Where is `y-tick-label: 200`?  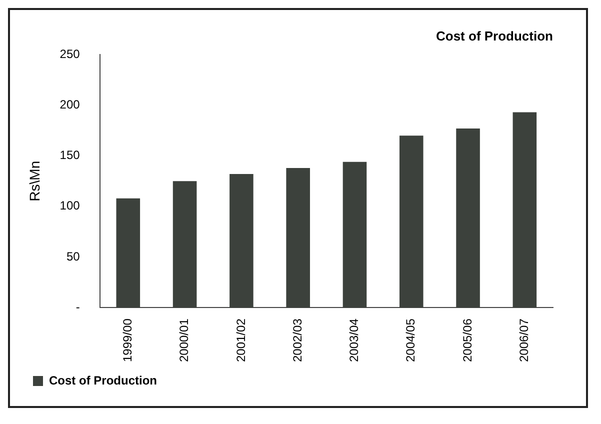
y-tick-label: 200 is located at coordinates (70, 105).